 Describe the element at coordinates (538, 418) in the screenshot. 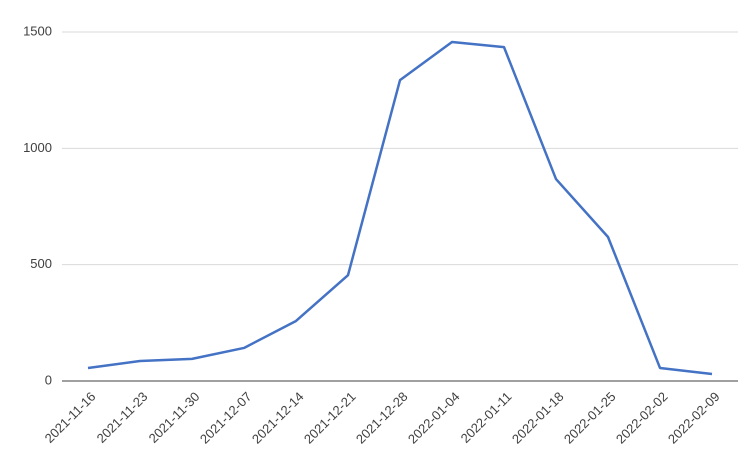

I see `x-tick-label: 2022-01-18` at that location.